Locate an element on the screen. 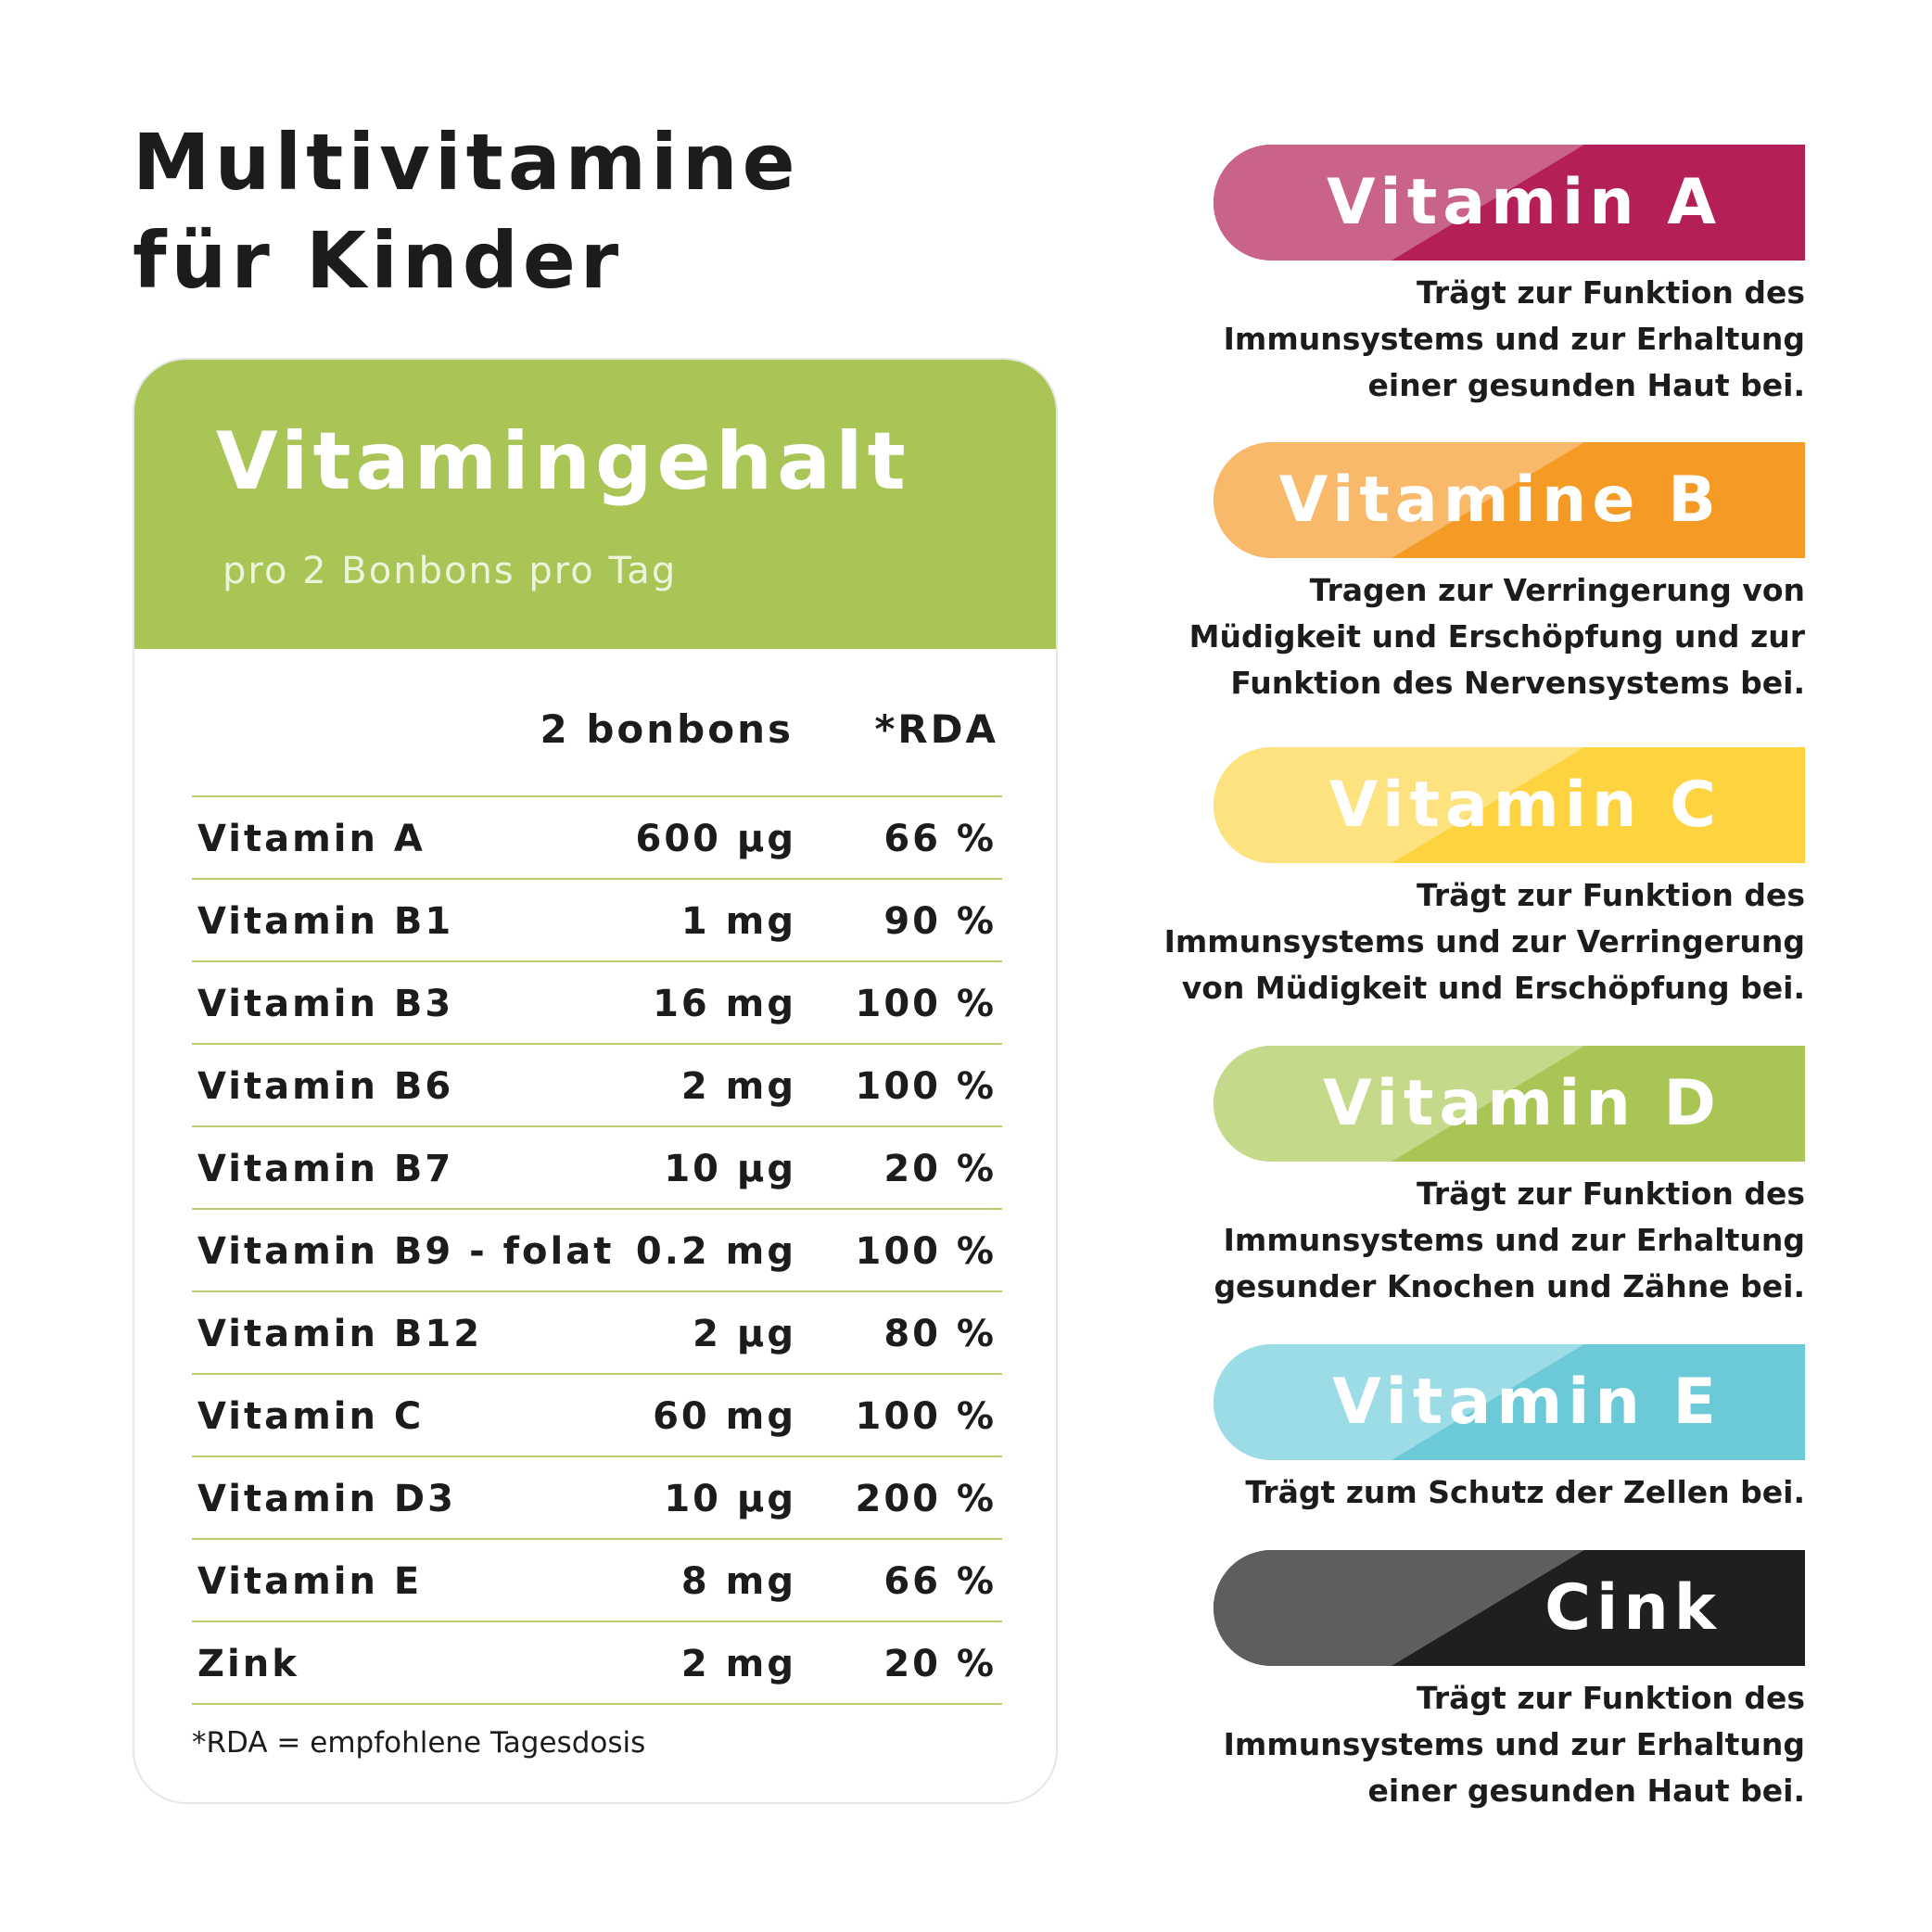 The width and height of the screenshot is (1932, 1932). table-row: Vitamin B12 2 µg 80 % is located at coordinates (597, 1331).